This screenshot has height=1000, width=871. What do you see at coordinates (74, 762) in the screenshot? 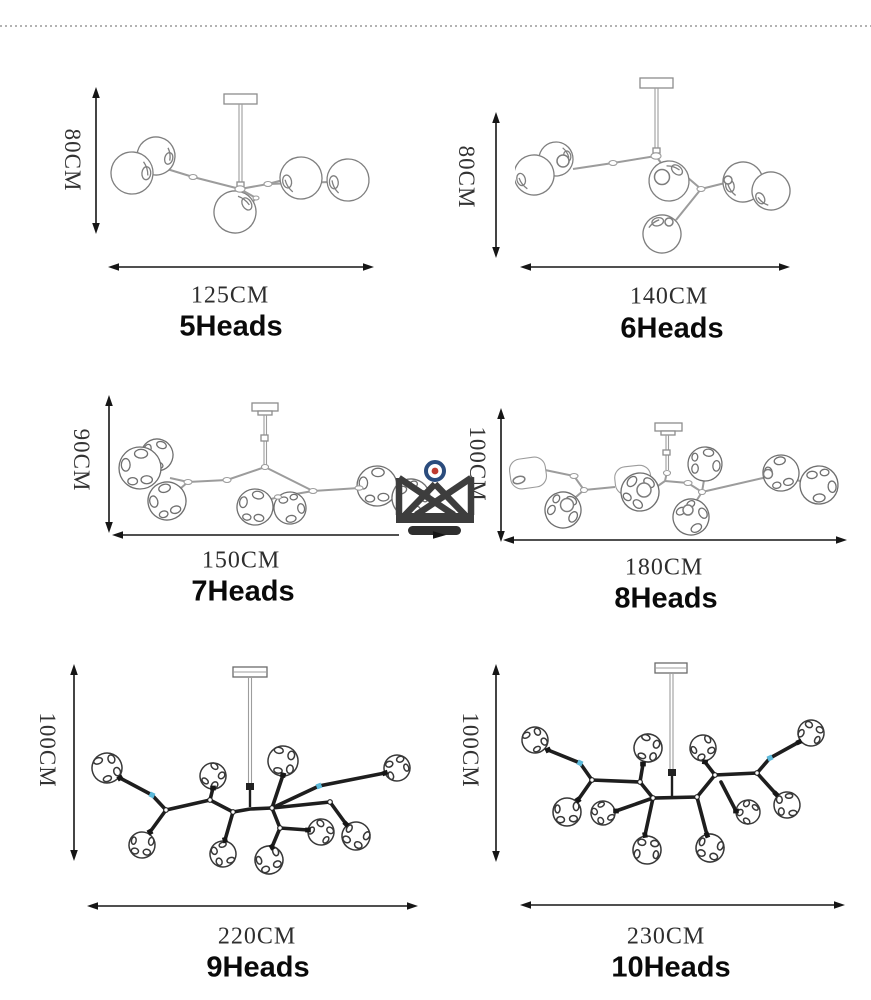
I see `height-arrow-9heads` at bounding box center [74, 762].